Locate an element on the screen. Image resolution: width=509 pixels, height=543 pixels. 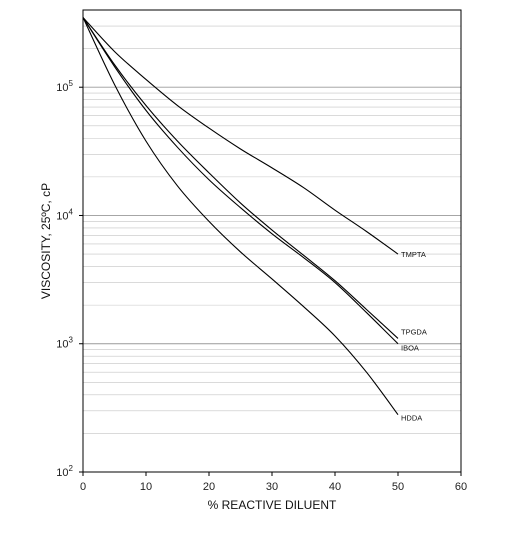
series-label-tmpta: TMPTA is located at coordinates (413, 254).